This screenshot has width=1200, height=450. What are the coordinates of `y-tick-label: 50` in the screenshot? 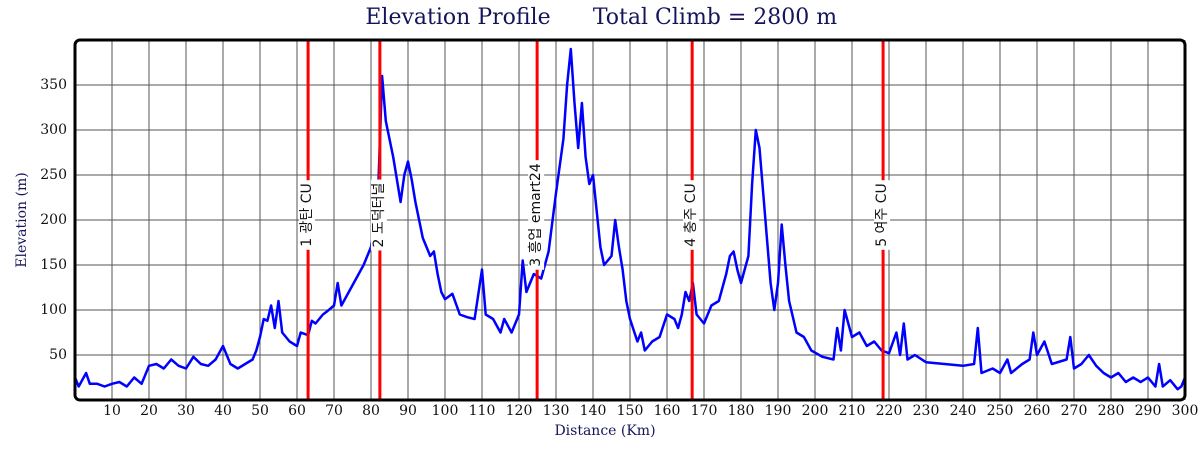 It's located at (58, 355).